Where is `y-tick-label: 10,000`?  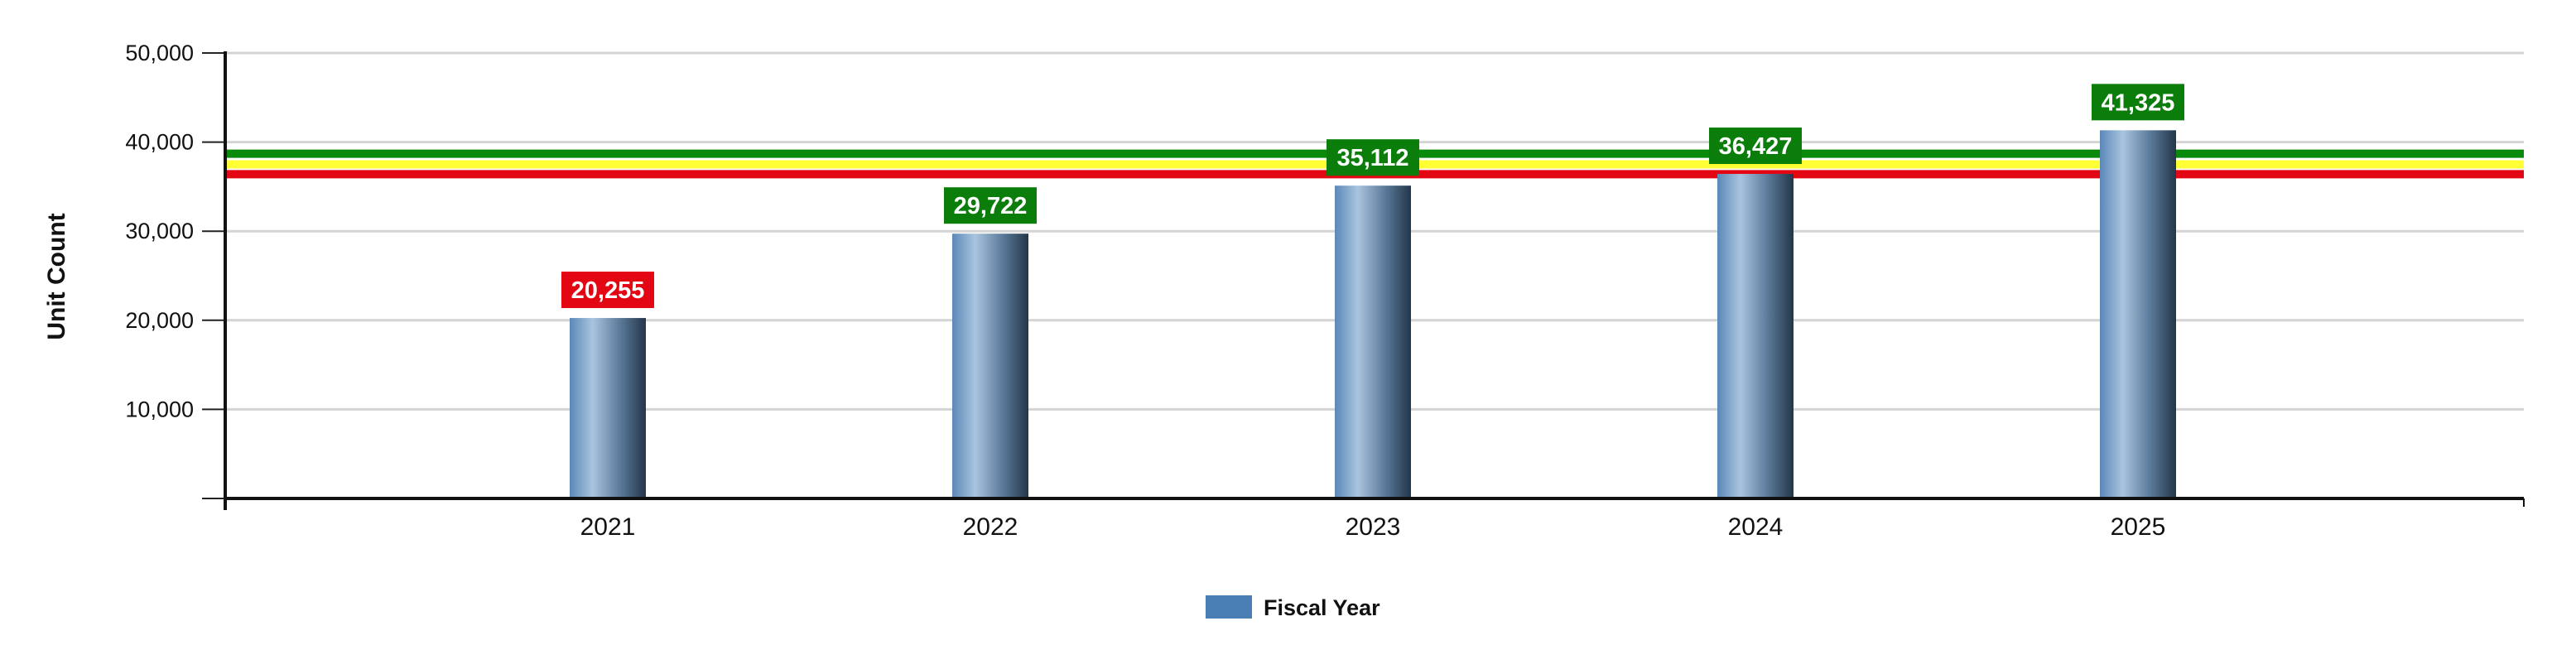 y-tick-label: 10,000 is located at coordinates (159, 409).